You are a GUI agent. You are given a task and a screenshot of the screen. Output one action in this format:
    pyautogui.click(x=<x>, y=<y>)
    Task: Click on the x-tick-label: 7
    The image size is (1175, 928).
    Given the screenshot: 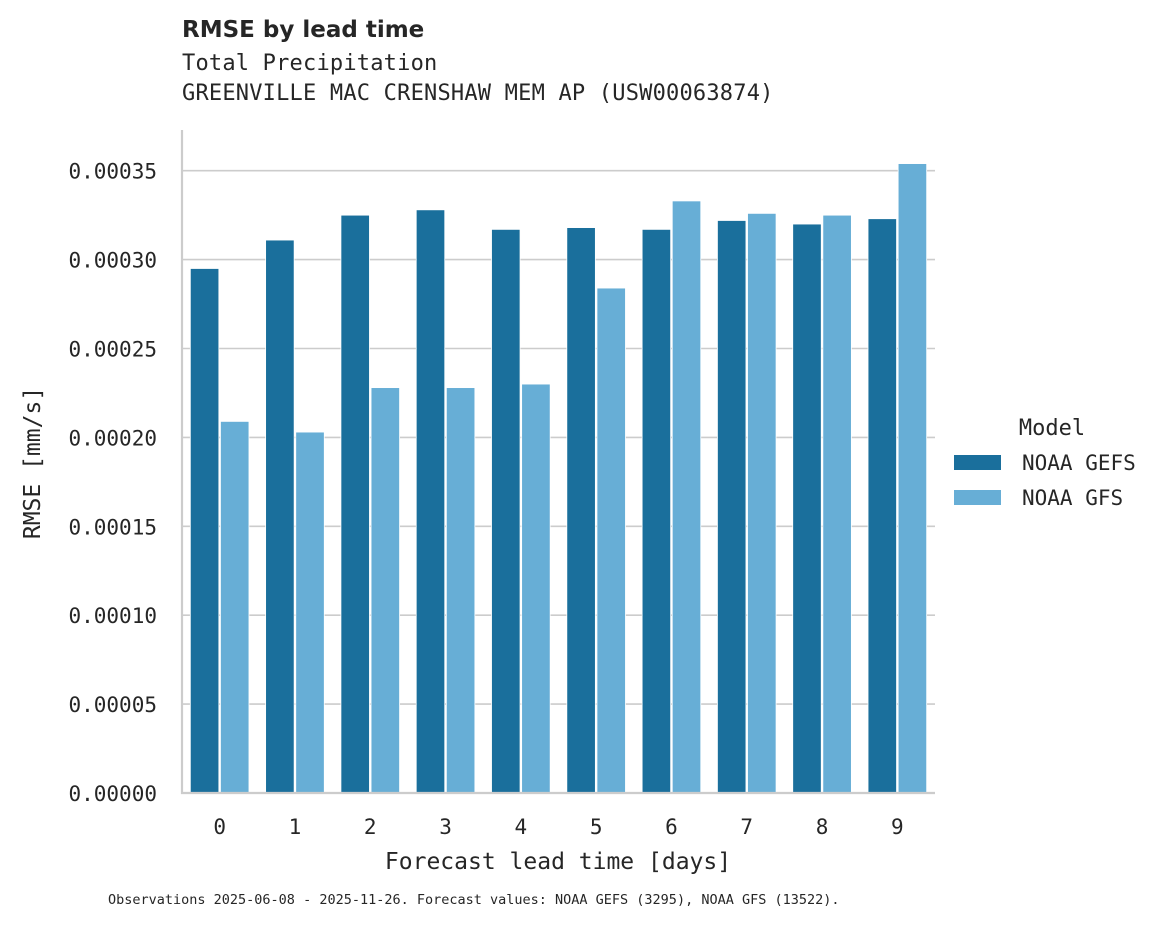 What is the action you would take?
    pyautogui.click(x=746, y=827)
    